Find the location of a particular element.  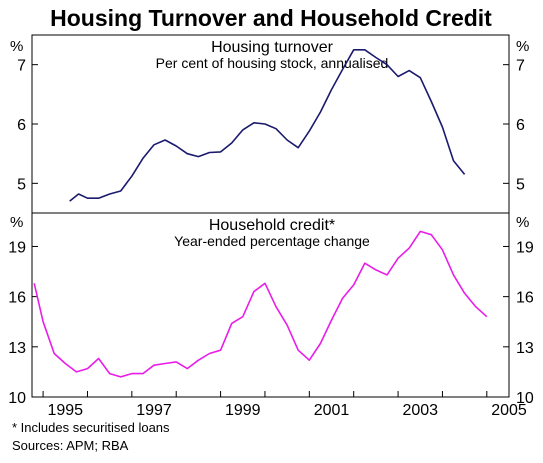

x-tick-label: 2003 is located at coordinates (420, 410).